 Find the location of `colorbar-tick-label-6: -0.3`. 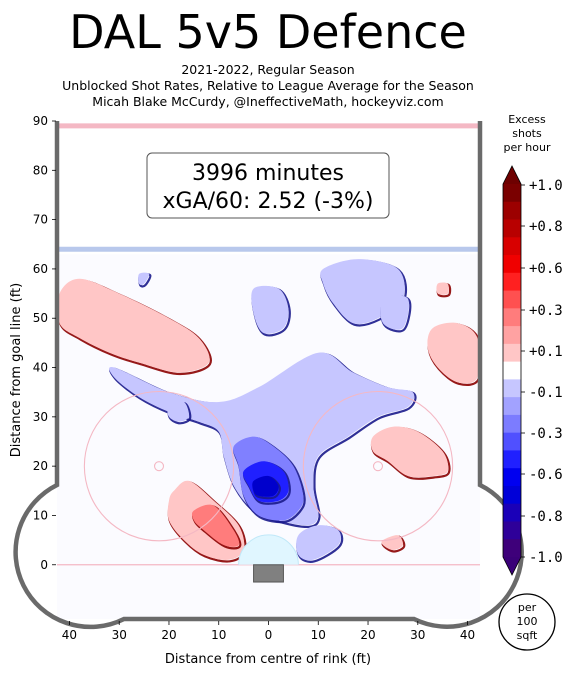

colorbar-tick-label-6: -0.3 is located at coordinates (546, 434).